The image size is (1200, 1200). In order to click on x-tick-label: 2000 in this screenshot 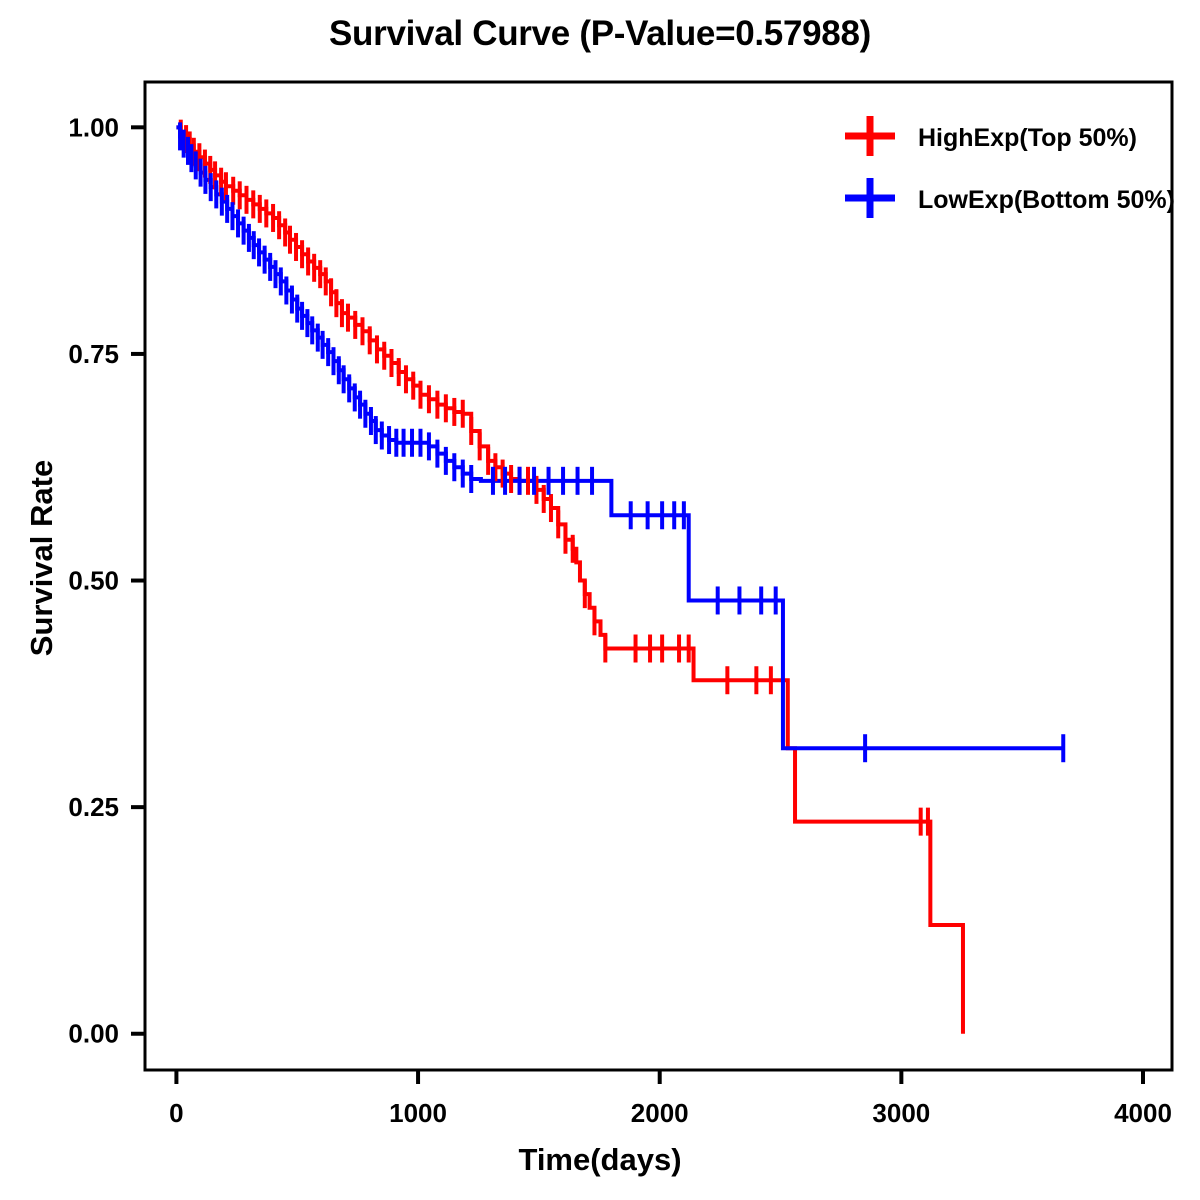, I will do `click(660, 1113)`.